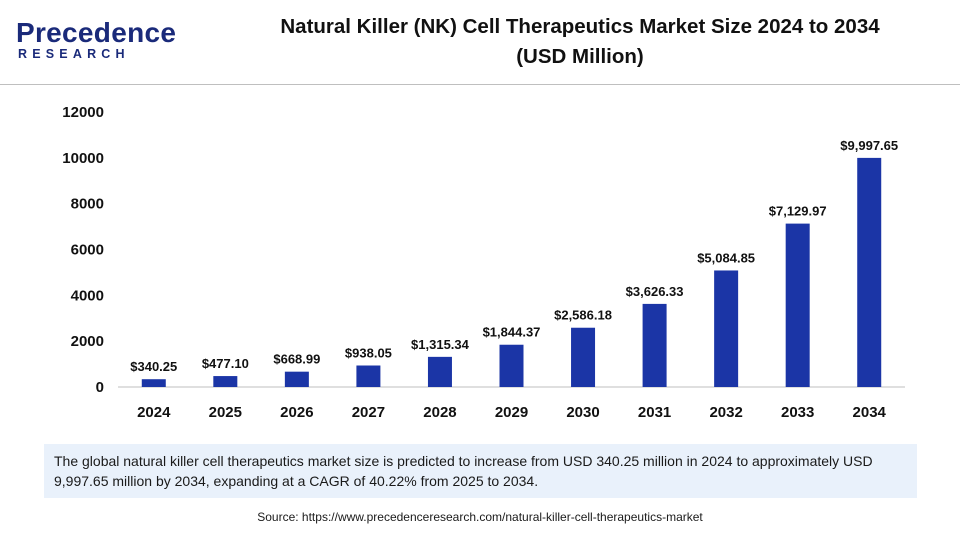  What do you see at coordinates (87, 295) in the screenshot?
I see `y-tick-label: 4000` at bounding box center [87, 295].